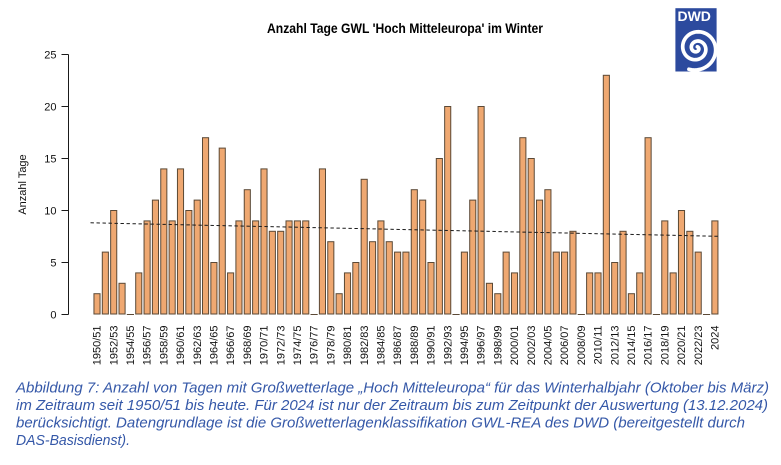 This screenshot has width=781, height=465. What do you see at coordinates (365, 346) in the screenshot?
I see `svg-text: 1982/83` at bounding box center [365, 346].